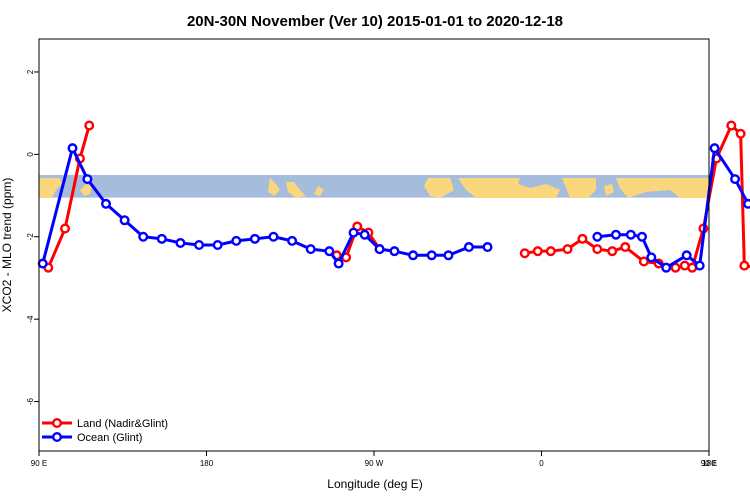  What do you see at coordinates (374, 484) in the screenshot?
I see `x-axis-label: Longitude (deg E)` at bounding box center [374, 484].